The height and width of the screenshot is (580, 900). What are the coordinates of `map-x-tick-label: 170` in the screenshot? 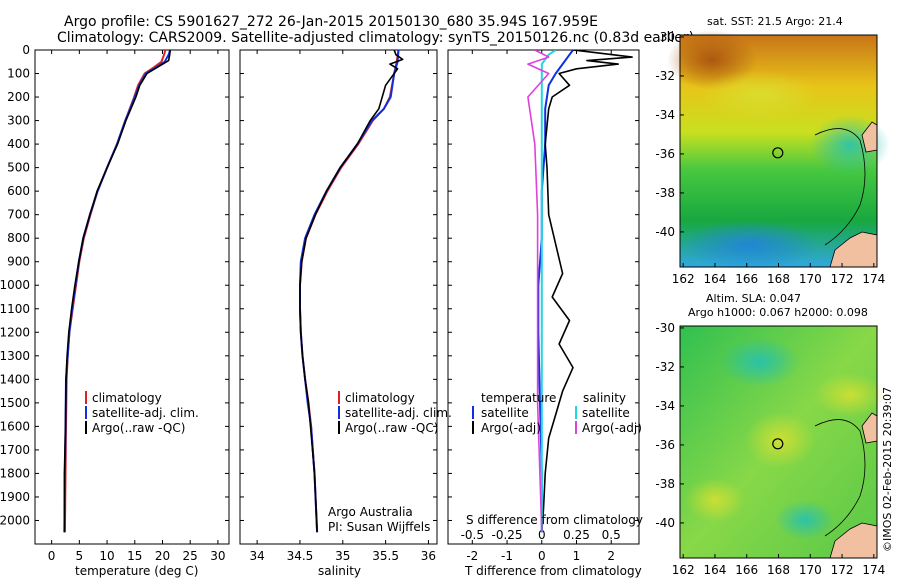 It's located at (810, 279).